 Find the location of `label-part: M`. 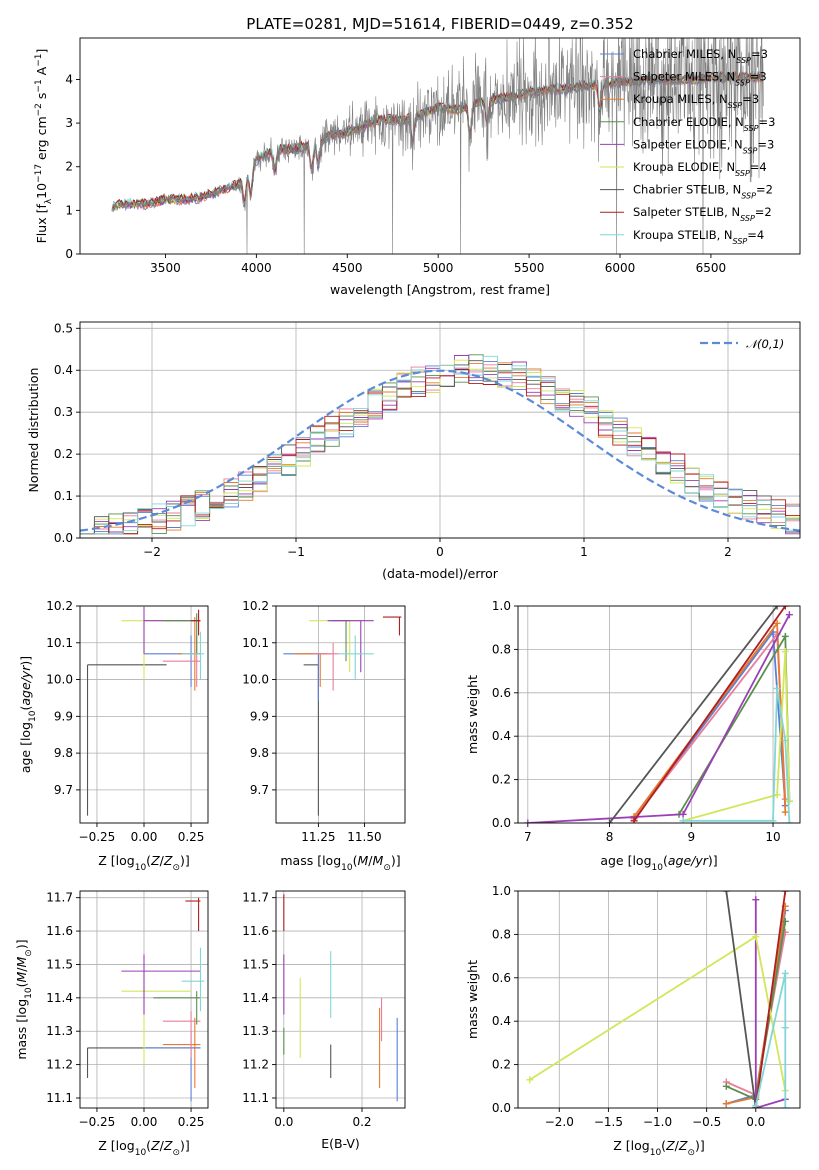

label-part: M is located at coordinates (21, 961).